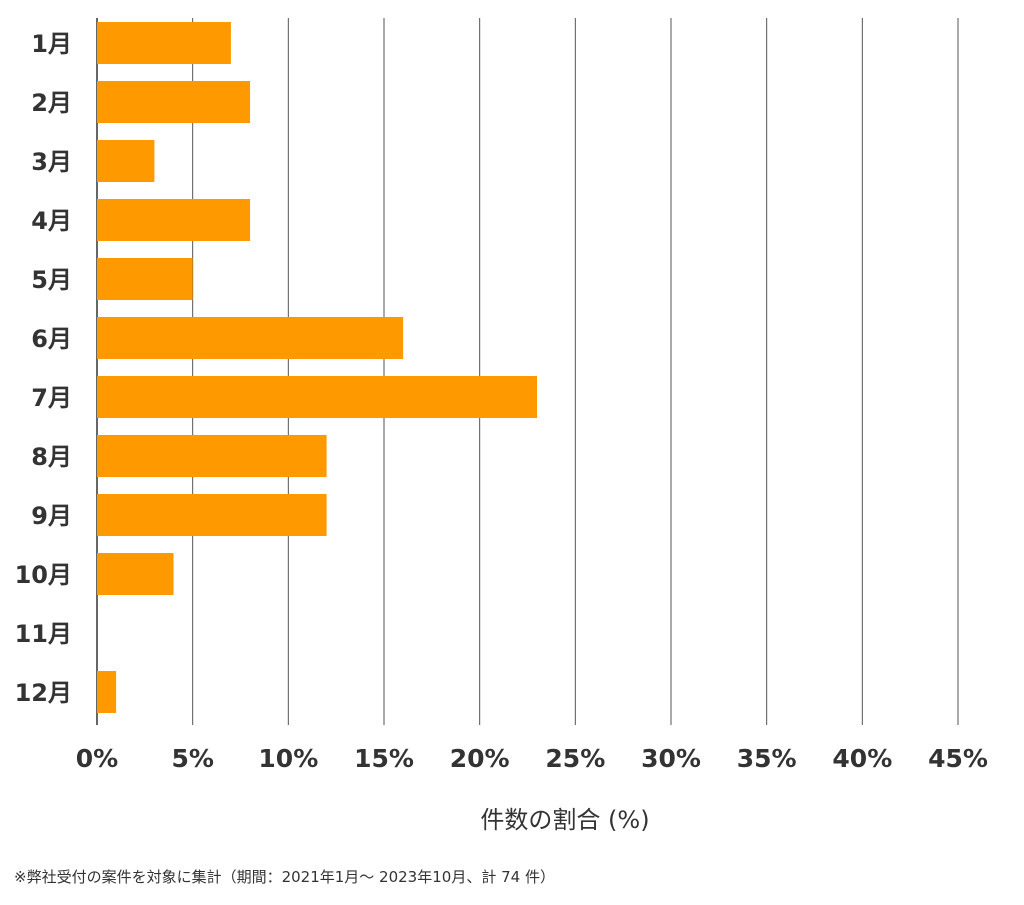 The height and width of the screenshot is (905, 1024). What do you see at coordinates (51, 516) in the screenshot?
I see `category-label: 9月` at bounding box center [51, 516].